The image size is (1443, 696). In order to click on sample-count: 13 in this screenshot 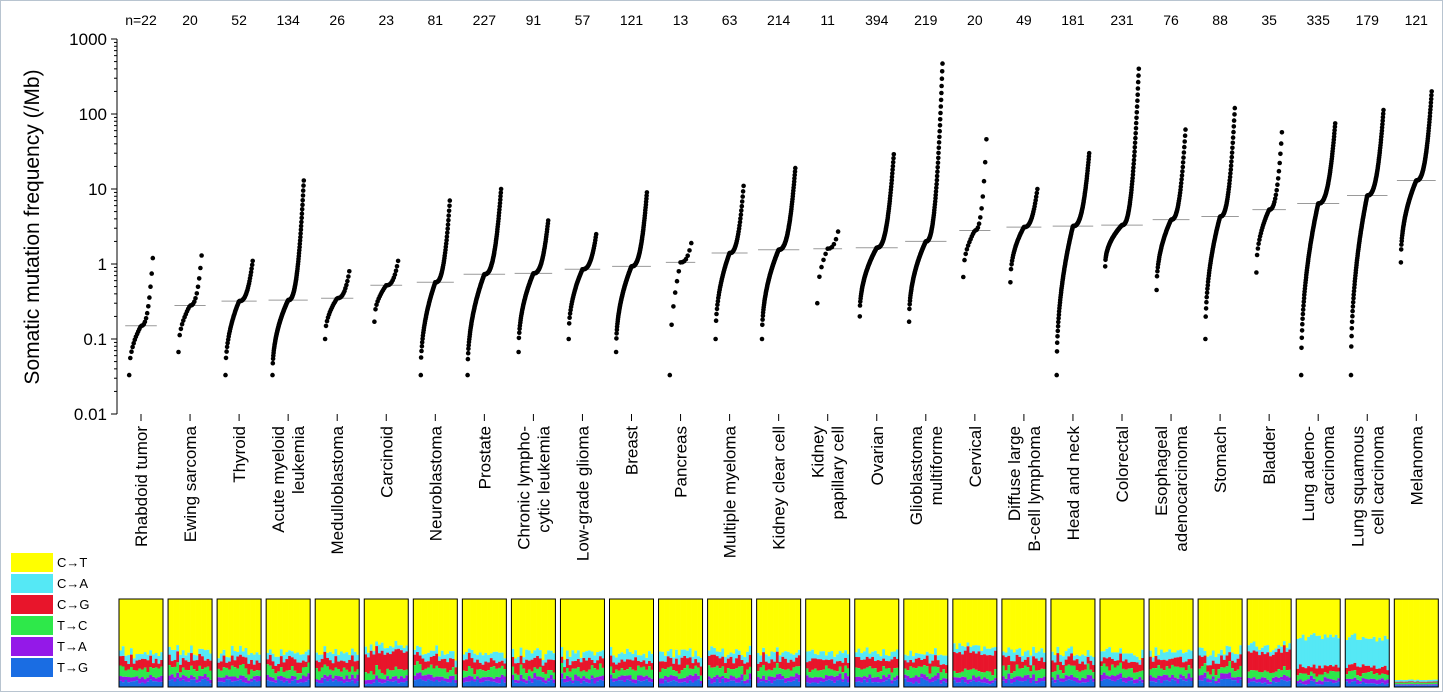, I will do `click(681, 20)`.